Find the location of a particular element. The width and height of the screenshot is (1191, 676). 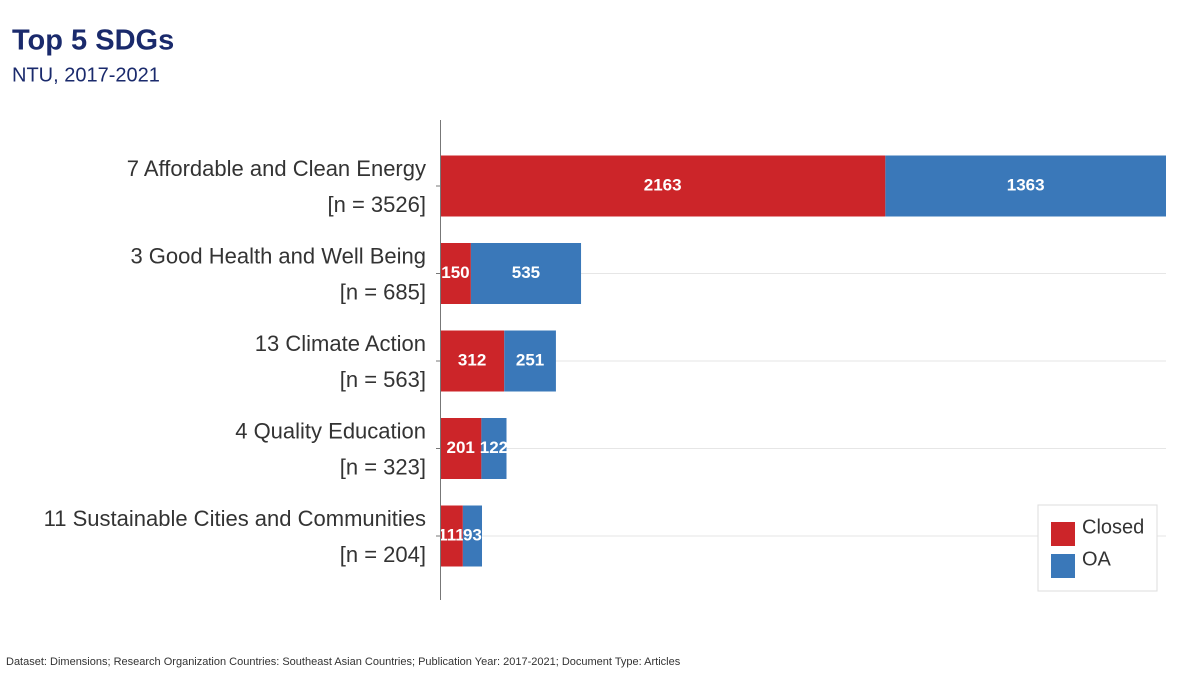

bar-value-label: 1363 is located at coordinates (1026, 184).